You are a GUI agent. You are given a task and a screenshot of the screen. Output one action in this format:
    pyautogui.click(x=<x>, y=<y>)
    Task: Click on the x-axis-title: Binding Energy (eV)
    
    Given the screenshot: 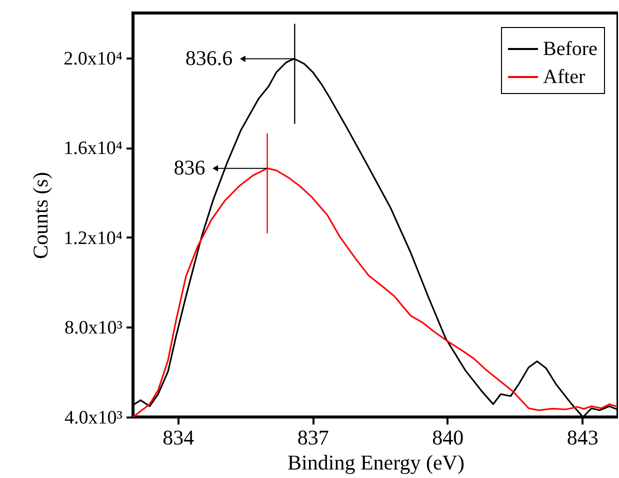 What is the action you would take?
    pyautogui.click(x=376, y=462)
    